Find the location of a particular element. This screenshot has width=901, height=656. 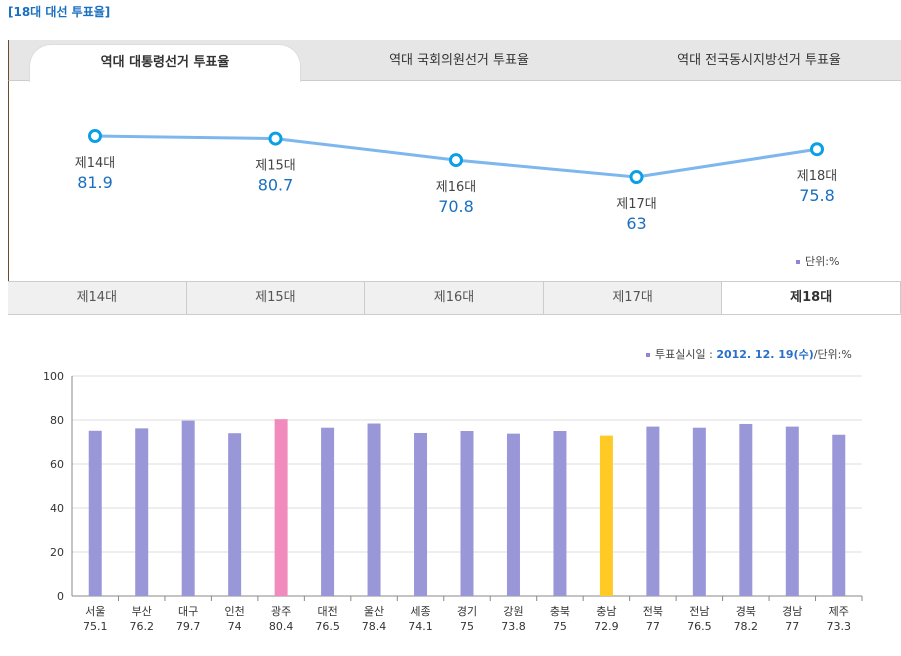

line-value-label: 70.8 is located at coordinates (456, 206).